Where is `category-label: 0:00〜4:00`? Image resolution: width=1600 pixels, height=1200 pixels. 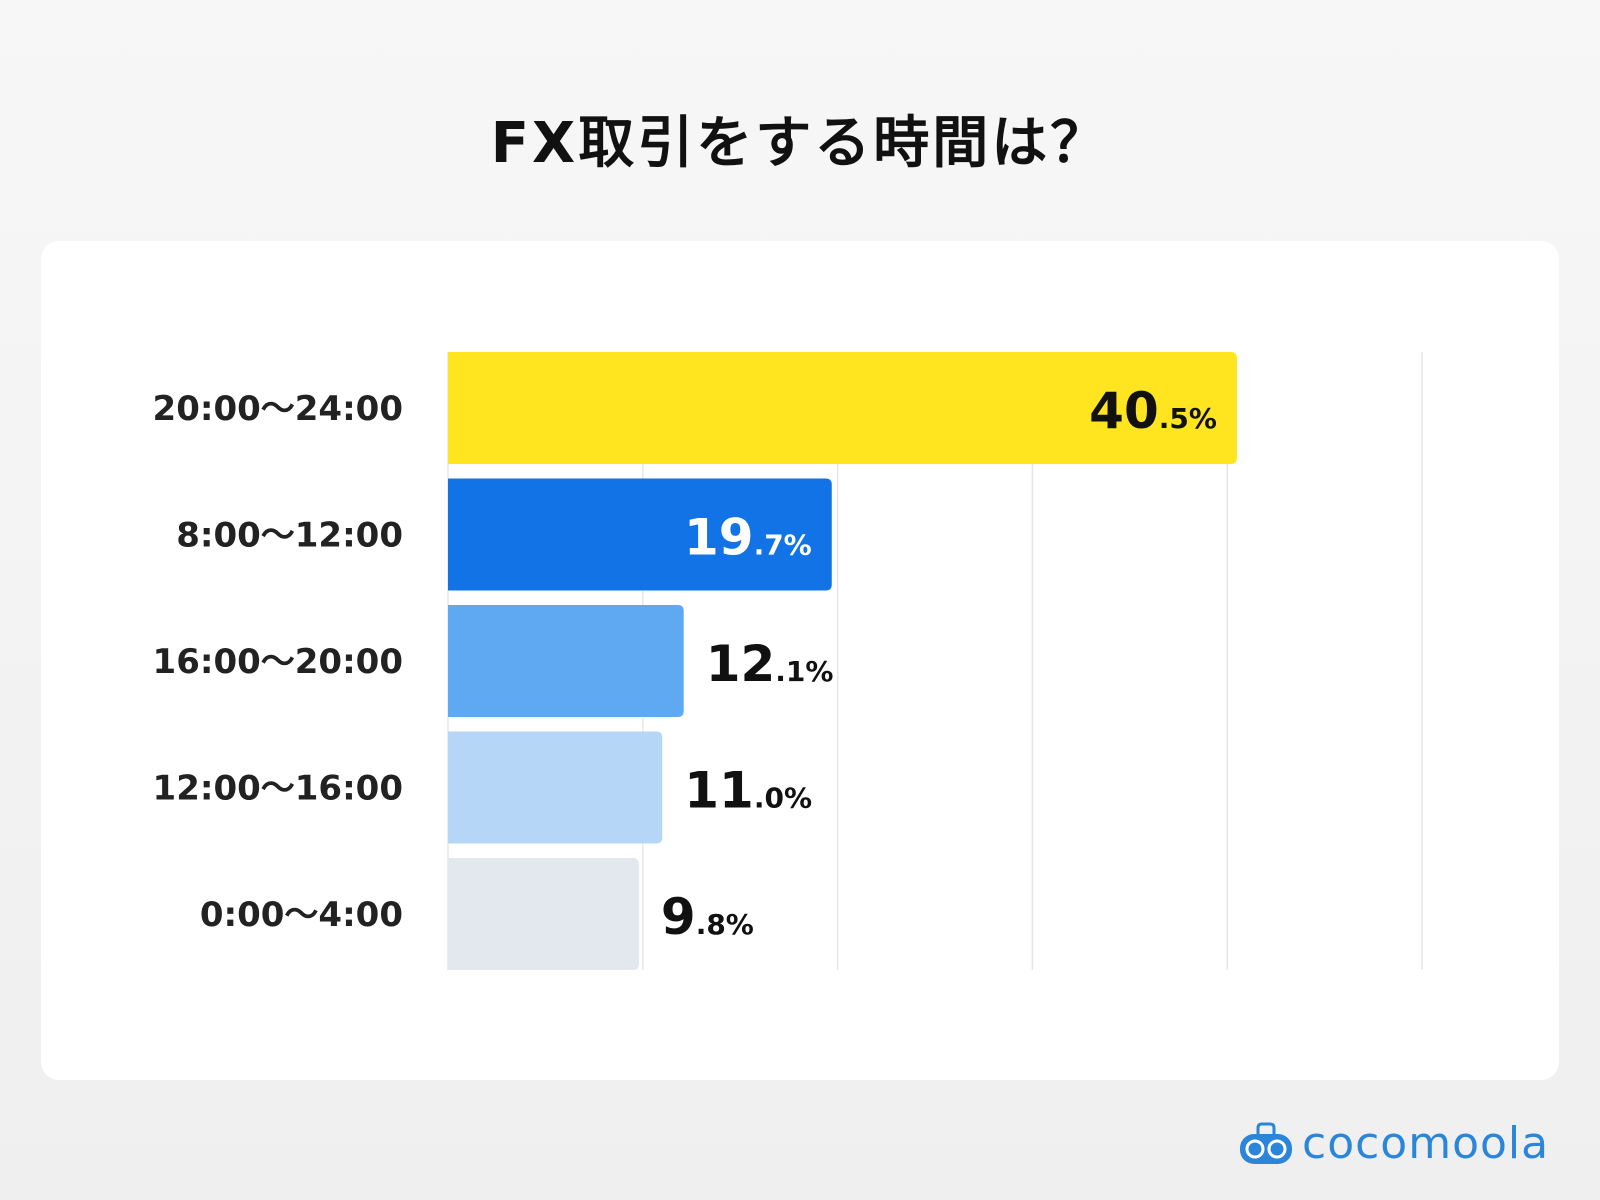 category-label: 0:00〜4:00 is located at coordinates (301, 915).